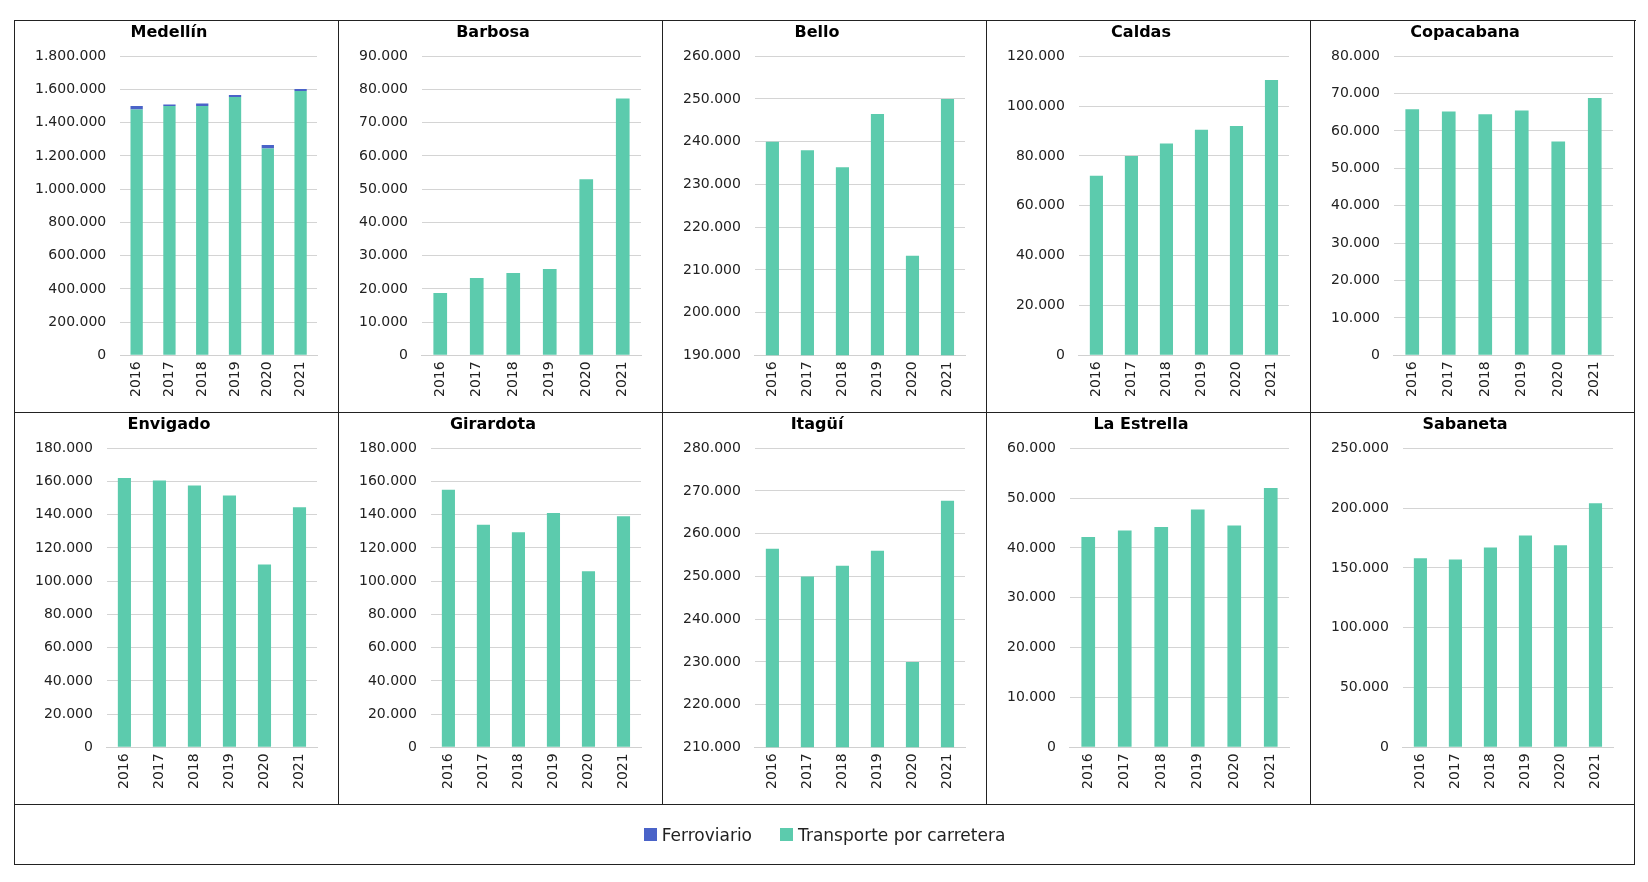 This screenshot has height=882, width=1648. Describe the element at coordinates (711, 489) in the screenshot. I see `y-tick-label: 270.000` at that location.